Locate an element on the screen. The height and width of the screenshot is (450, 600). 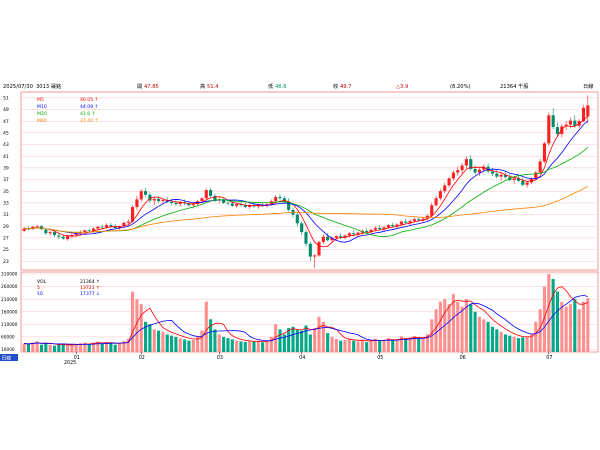
tab-daily-bg is located at coordinates (9, 357).